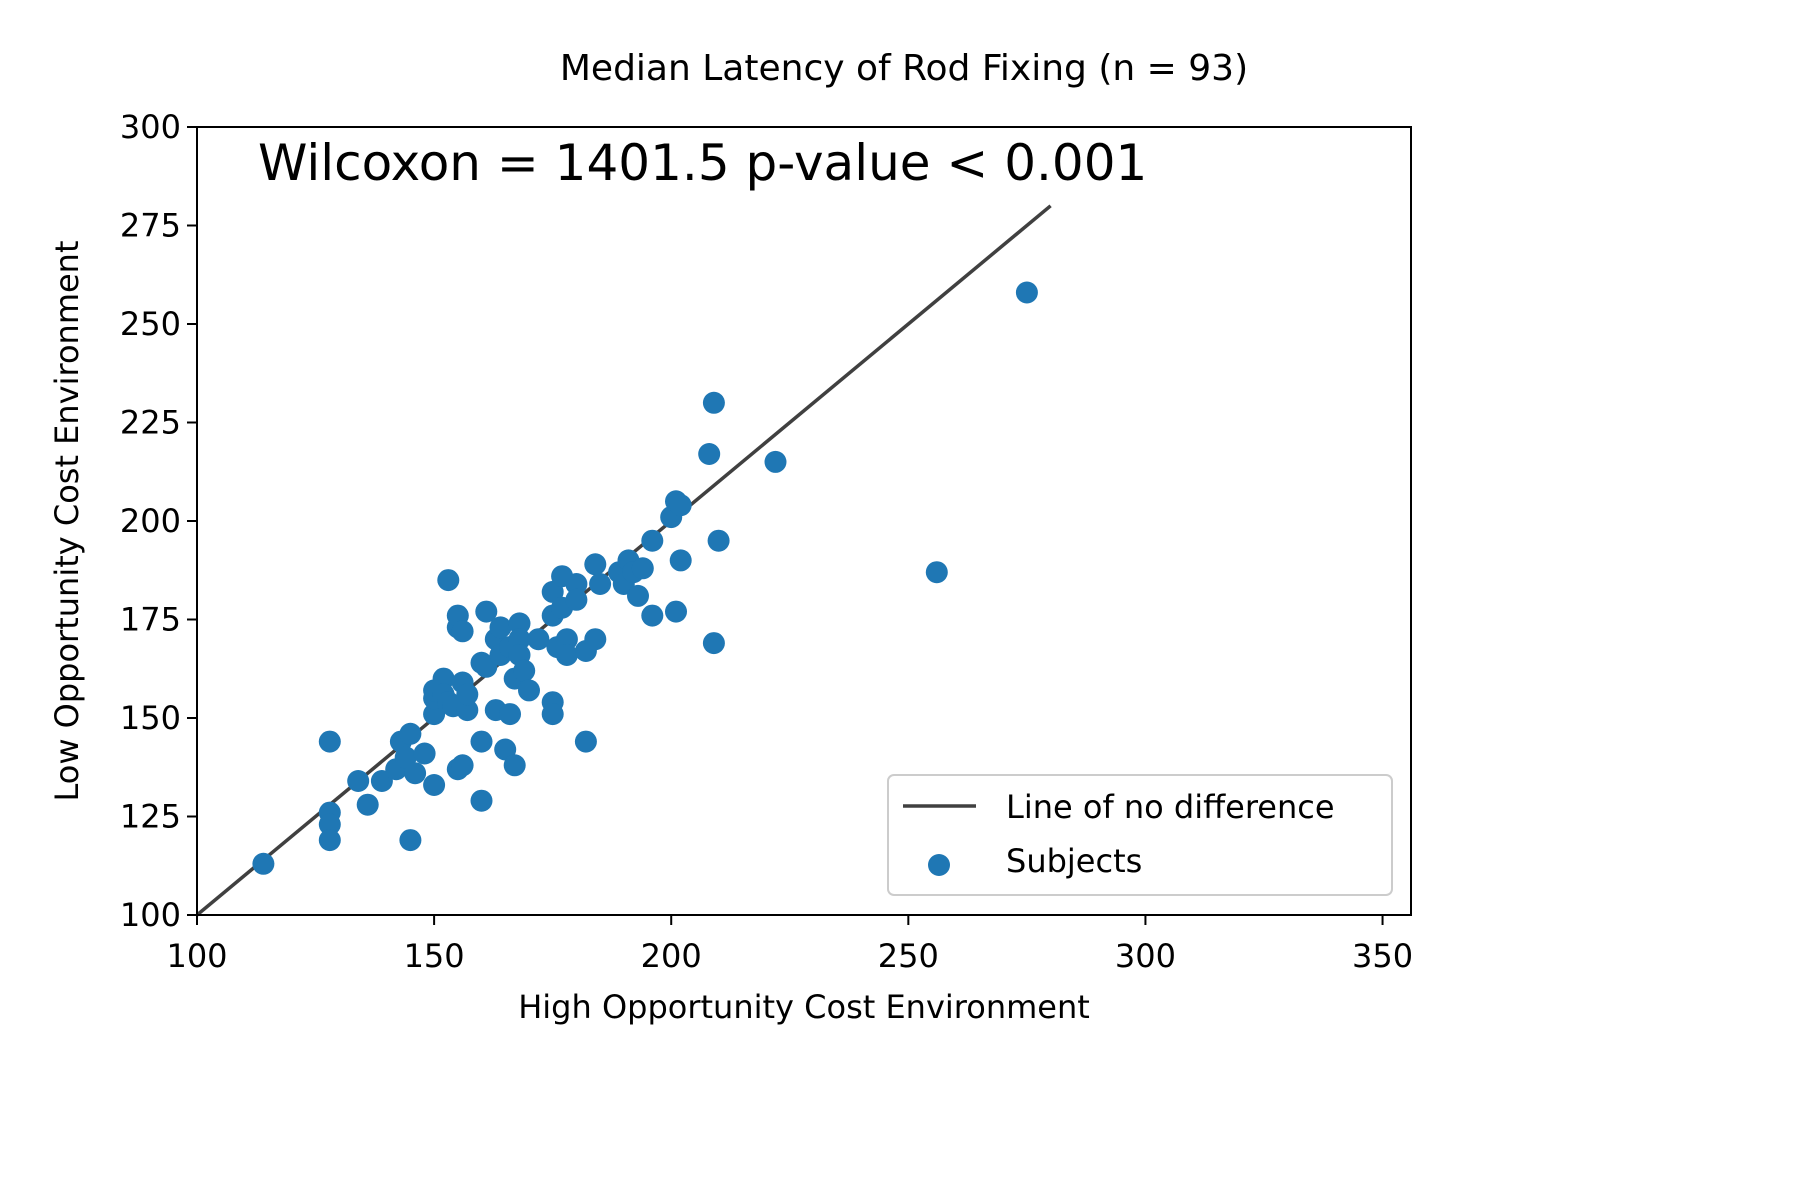 This screenshot has width=1800, height=1200. What do you see at coordinates (804, 1007) in the screenshot?
I see `x-axis-label: High Opportunity Cost Environment` at bounding box center [804, 1007].